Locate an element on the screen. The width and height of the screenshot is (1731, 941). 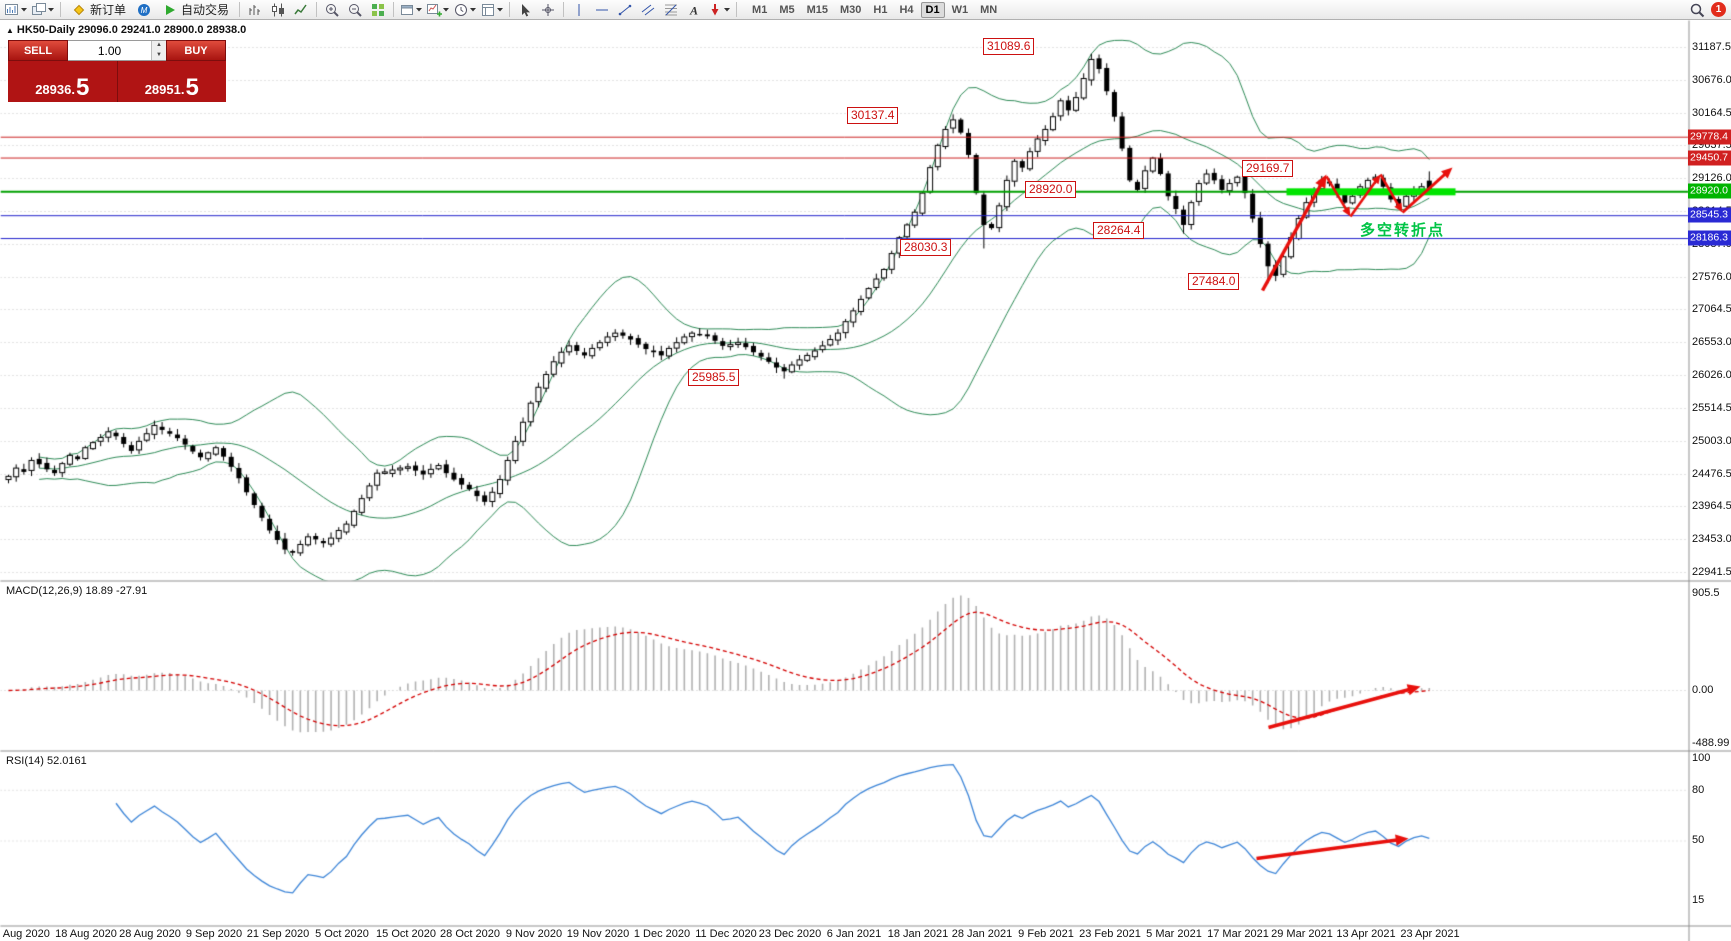
play-icon is located at coordinates (170, 10).